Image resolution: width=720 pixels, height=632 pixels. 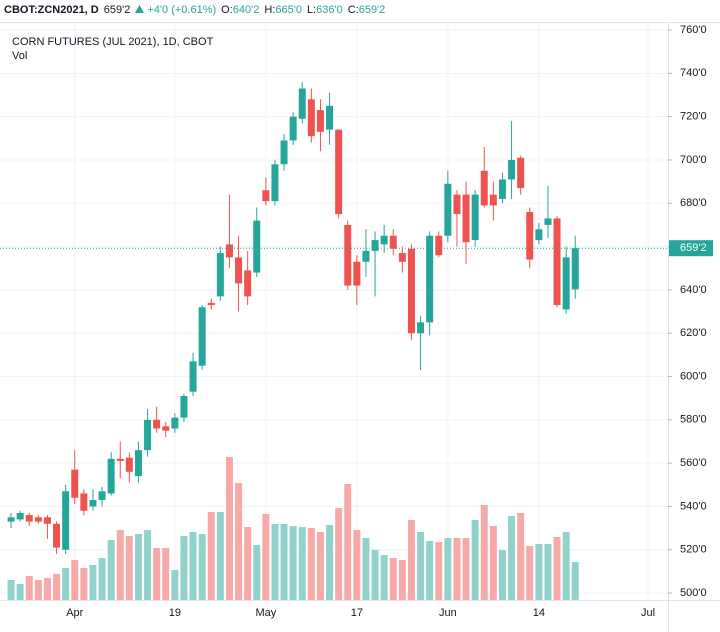 I want to click on y-tick-label: 560'0, so click(x=693, y=463).